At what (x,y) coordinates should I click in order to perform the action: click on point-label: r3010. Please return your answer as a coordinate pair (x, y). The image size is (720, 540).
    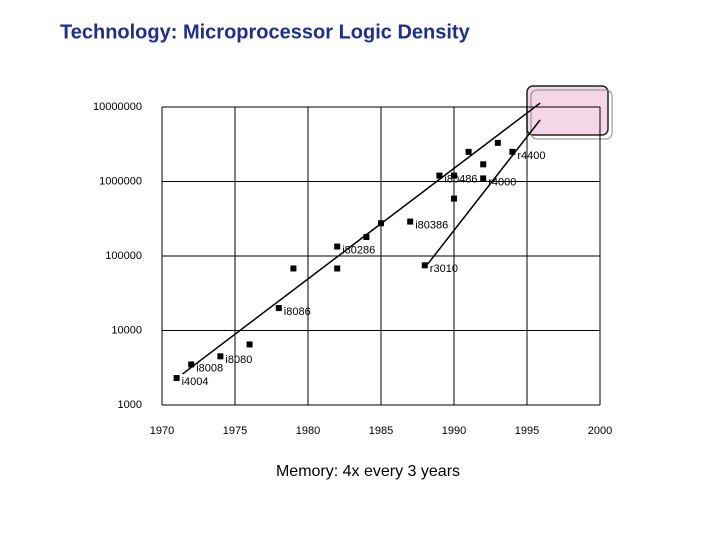
    Looking at the image, I should click on (444, 269).